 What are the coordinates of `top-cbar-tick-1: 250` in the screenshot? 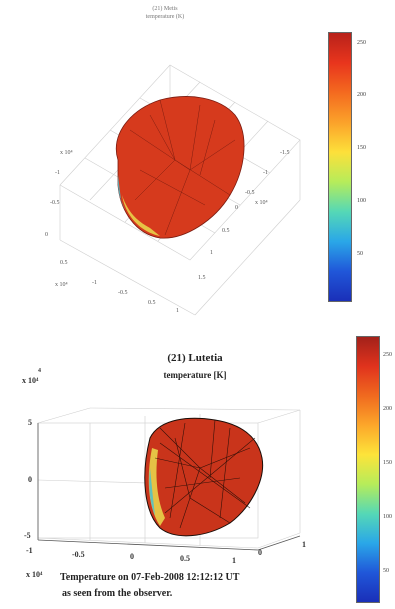 It's located at (361, 43).